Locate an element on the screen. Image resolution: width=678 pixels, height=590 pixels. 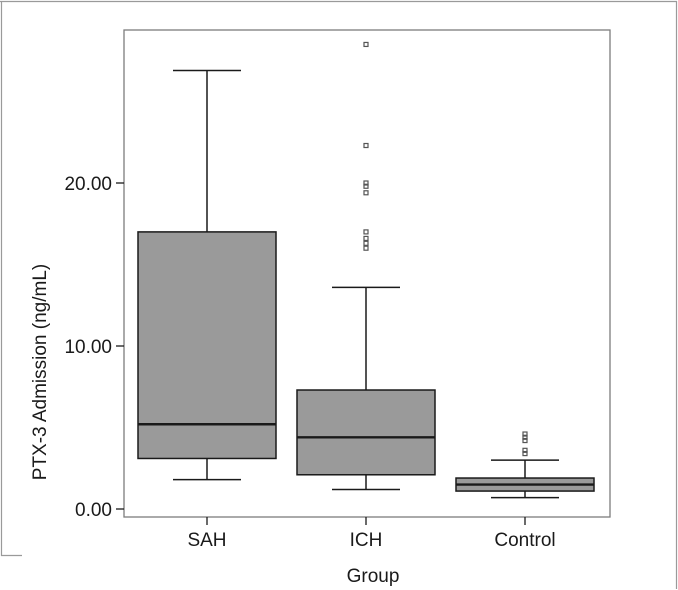
box-body-sah is located at coordinates (207, 345).